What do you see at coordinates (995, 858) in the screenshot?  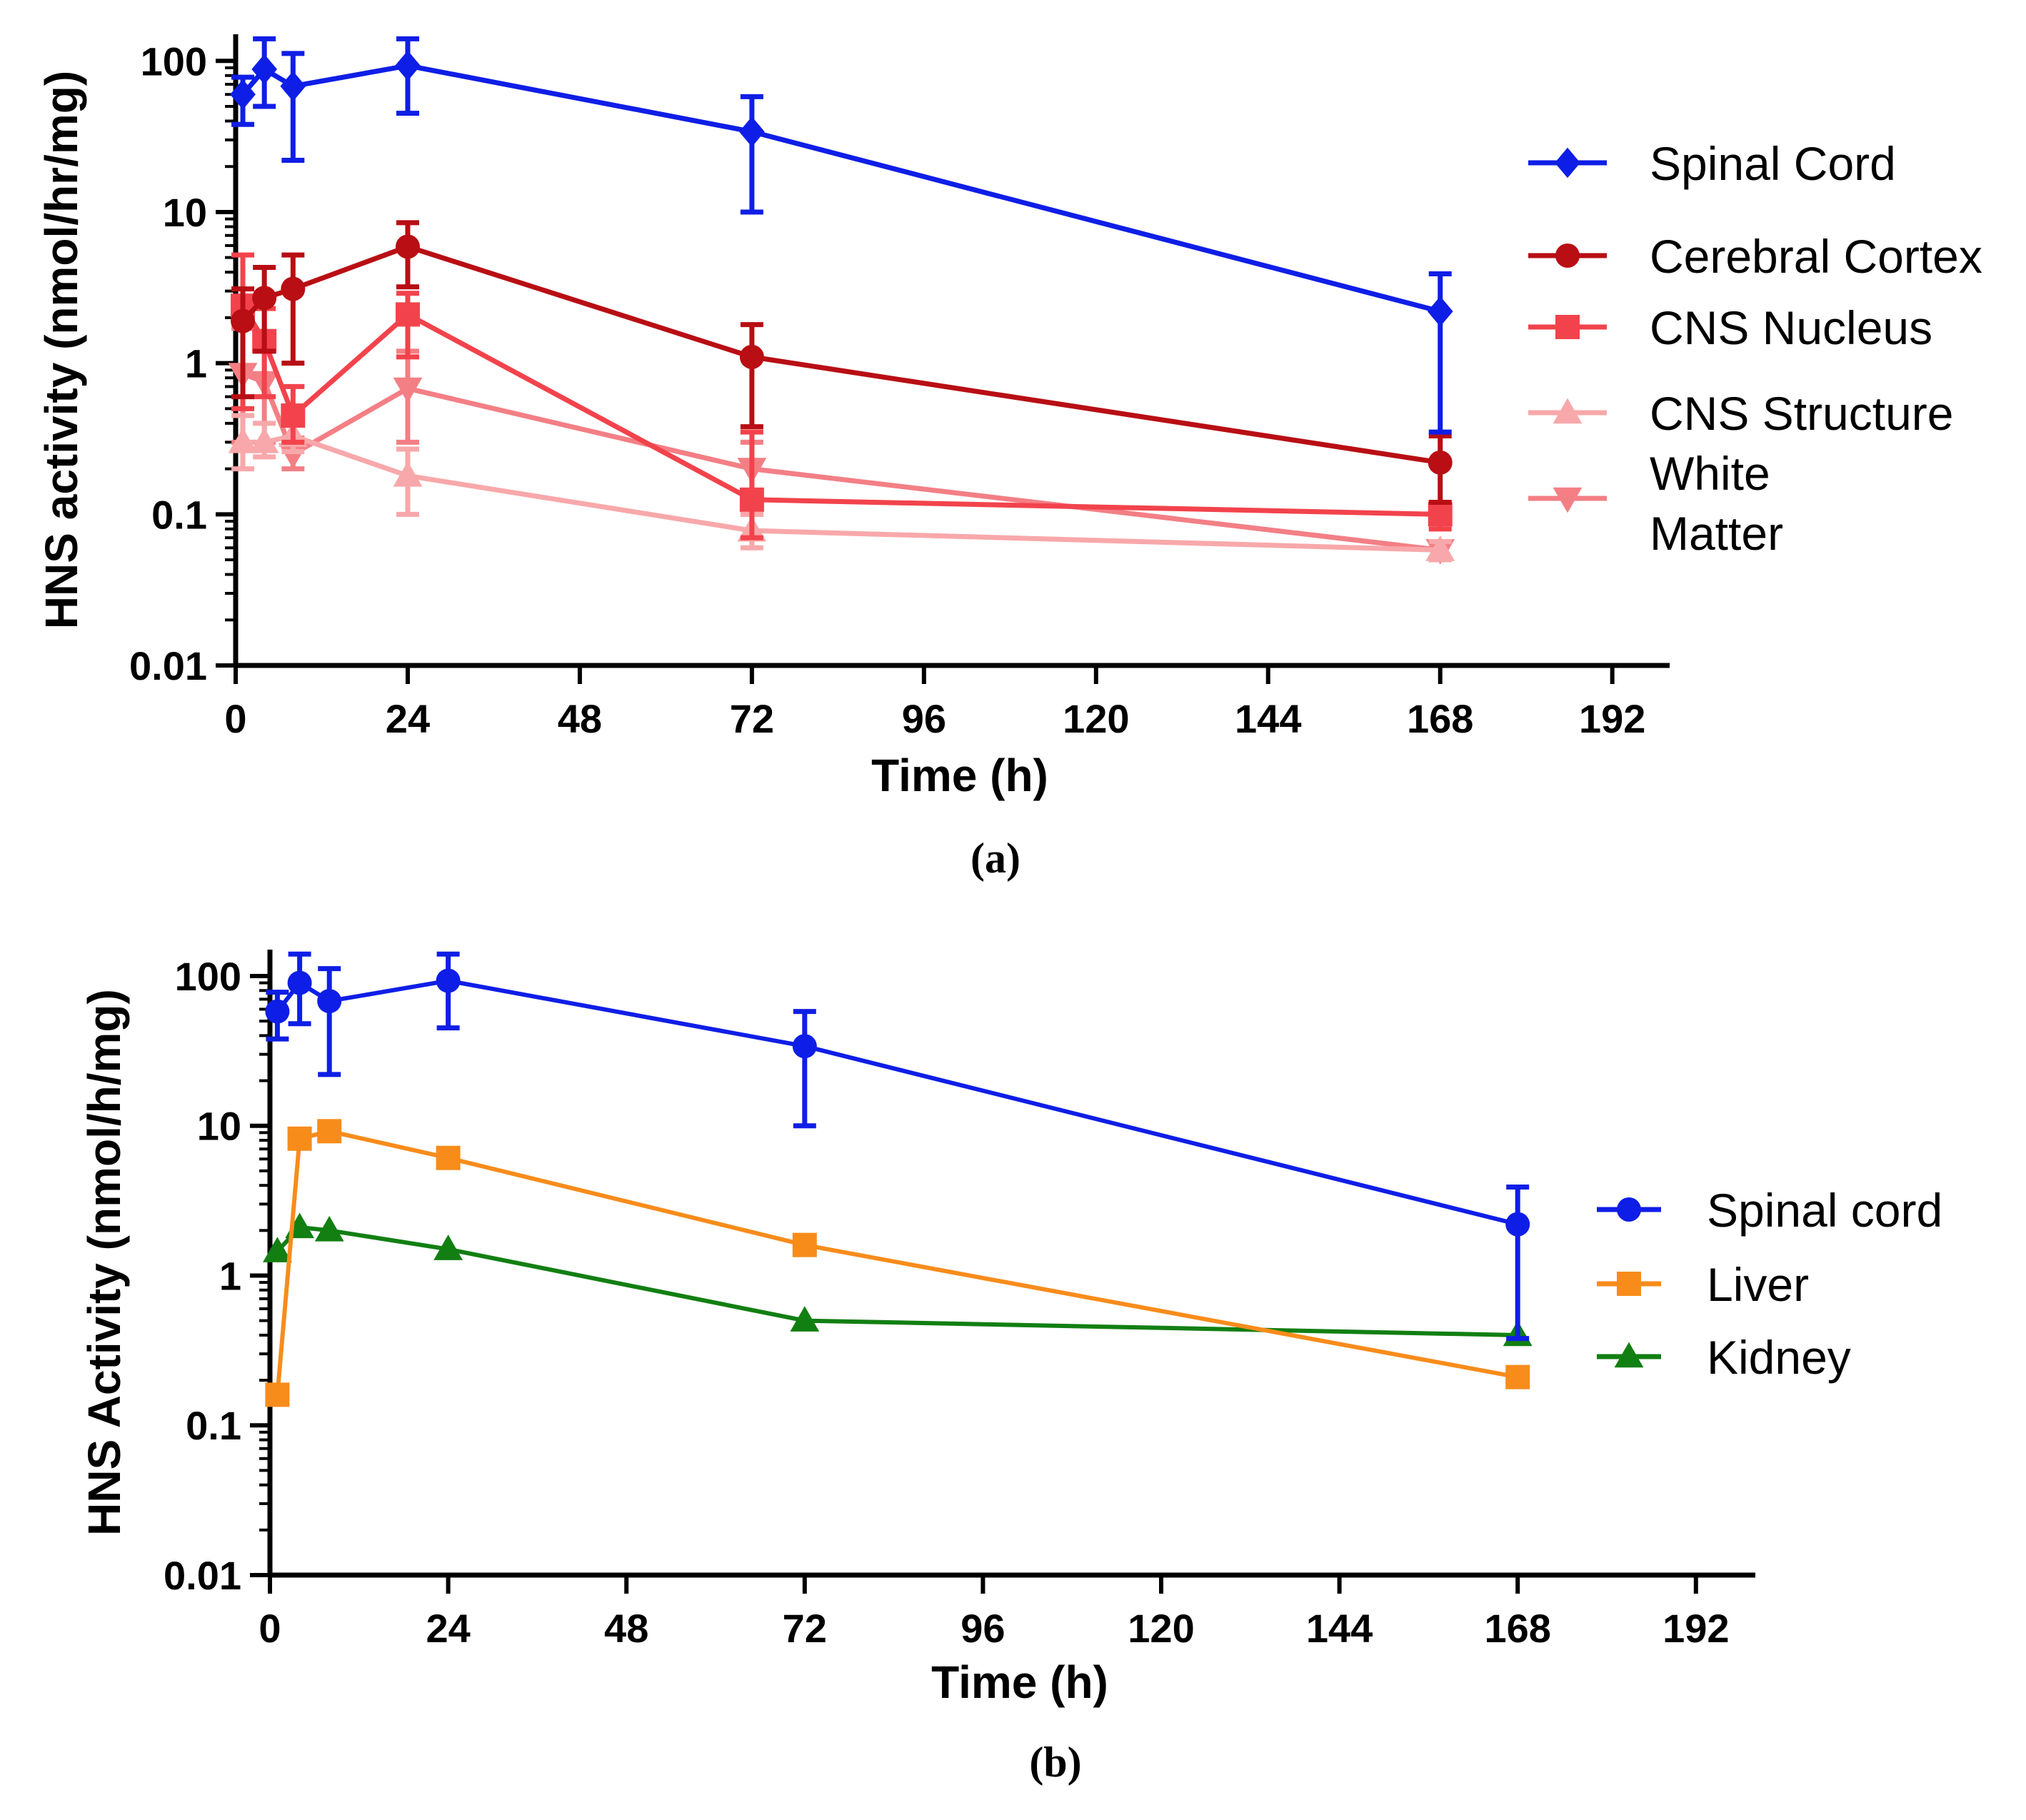 I see `panel-label: (a)` at bounding box center [995, 858].